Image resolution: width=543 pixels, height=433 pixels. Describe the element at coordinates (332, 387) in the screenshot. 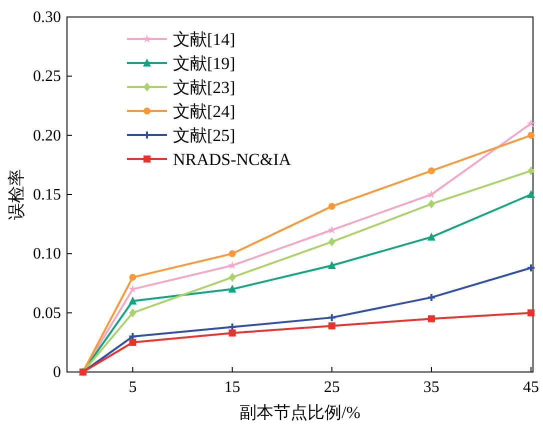

I see `x-tick-label: 25` at that location.